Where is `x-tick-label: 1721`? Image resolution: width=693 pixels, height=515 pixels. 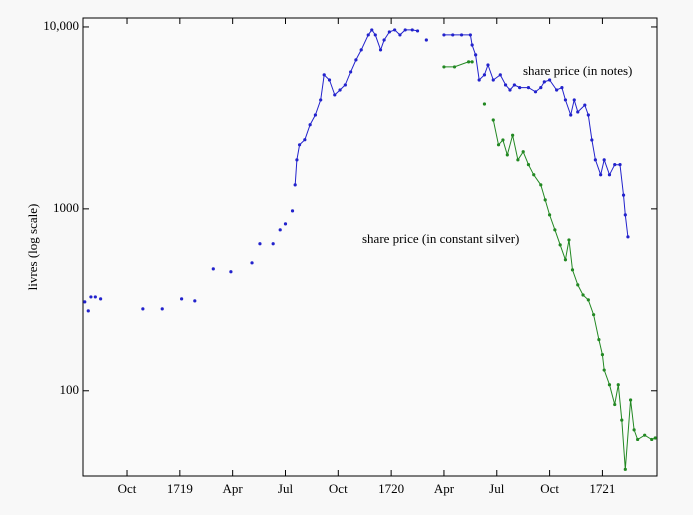 x-tick-label: 1721 is located at coordinates (602, 488).